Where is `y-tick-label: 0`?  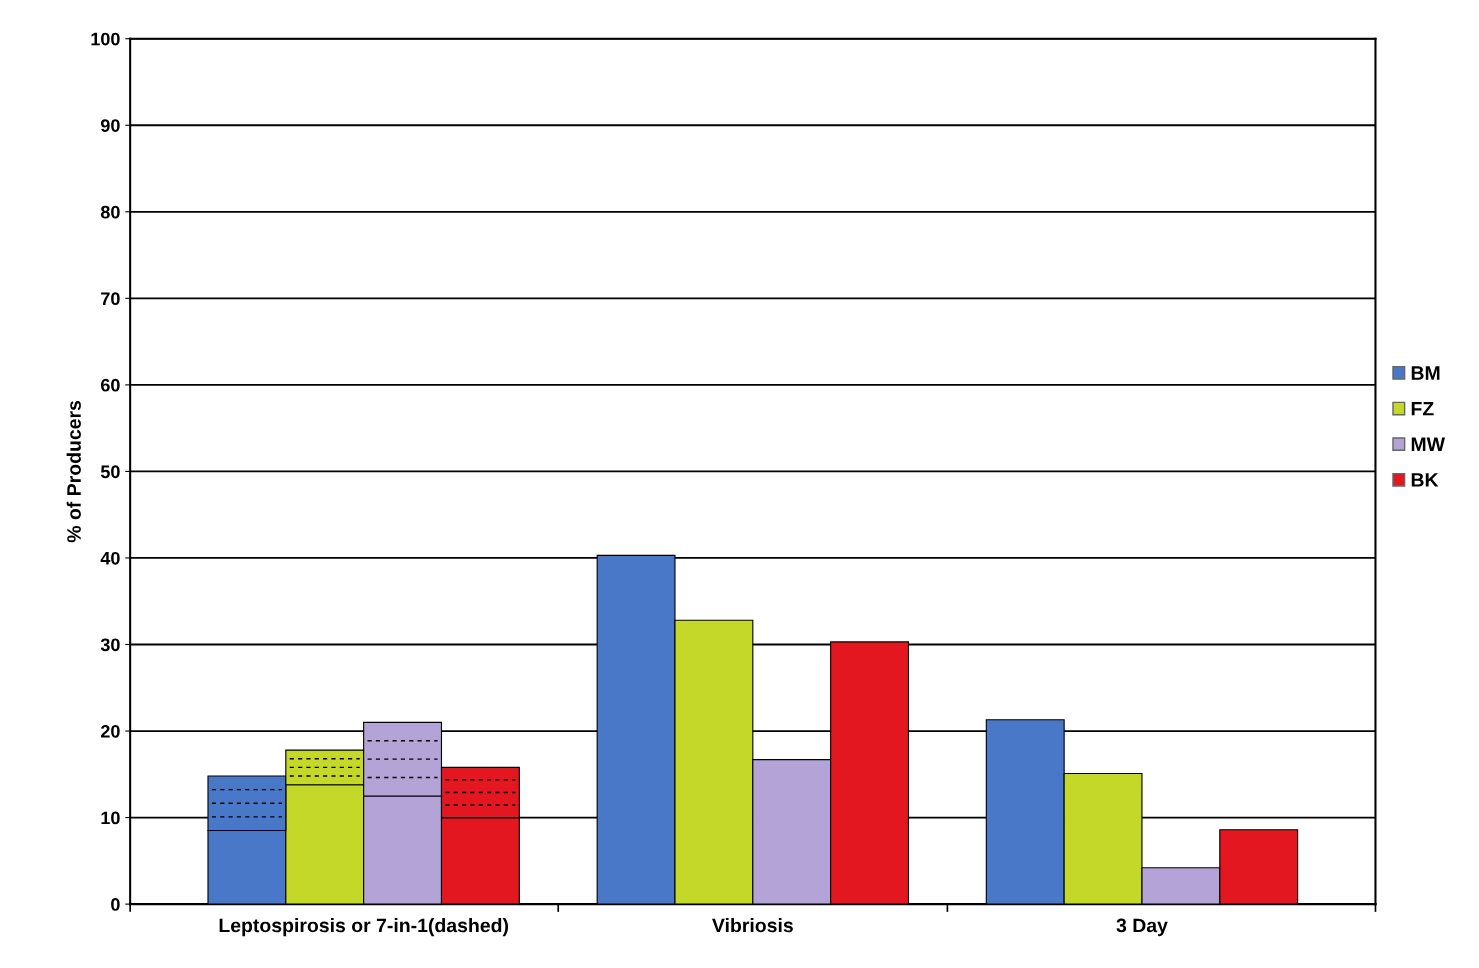
y-tick-label: 0 is located at coordinates (115, 904).